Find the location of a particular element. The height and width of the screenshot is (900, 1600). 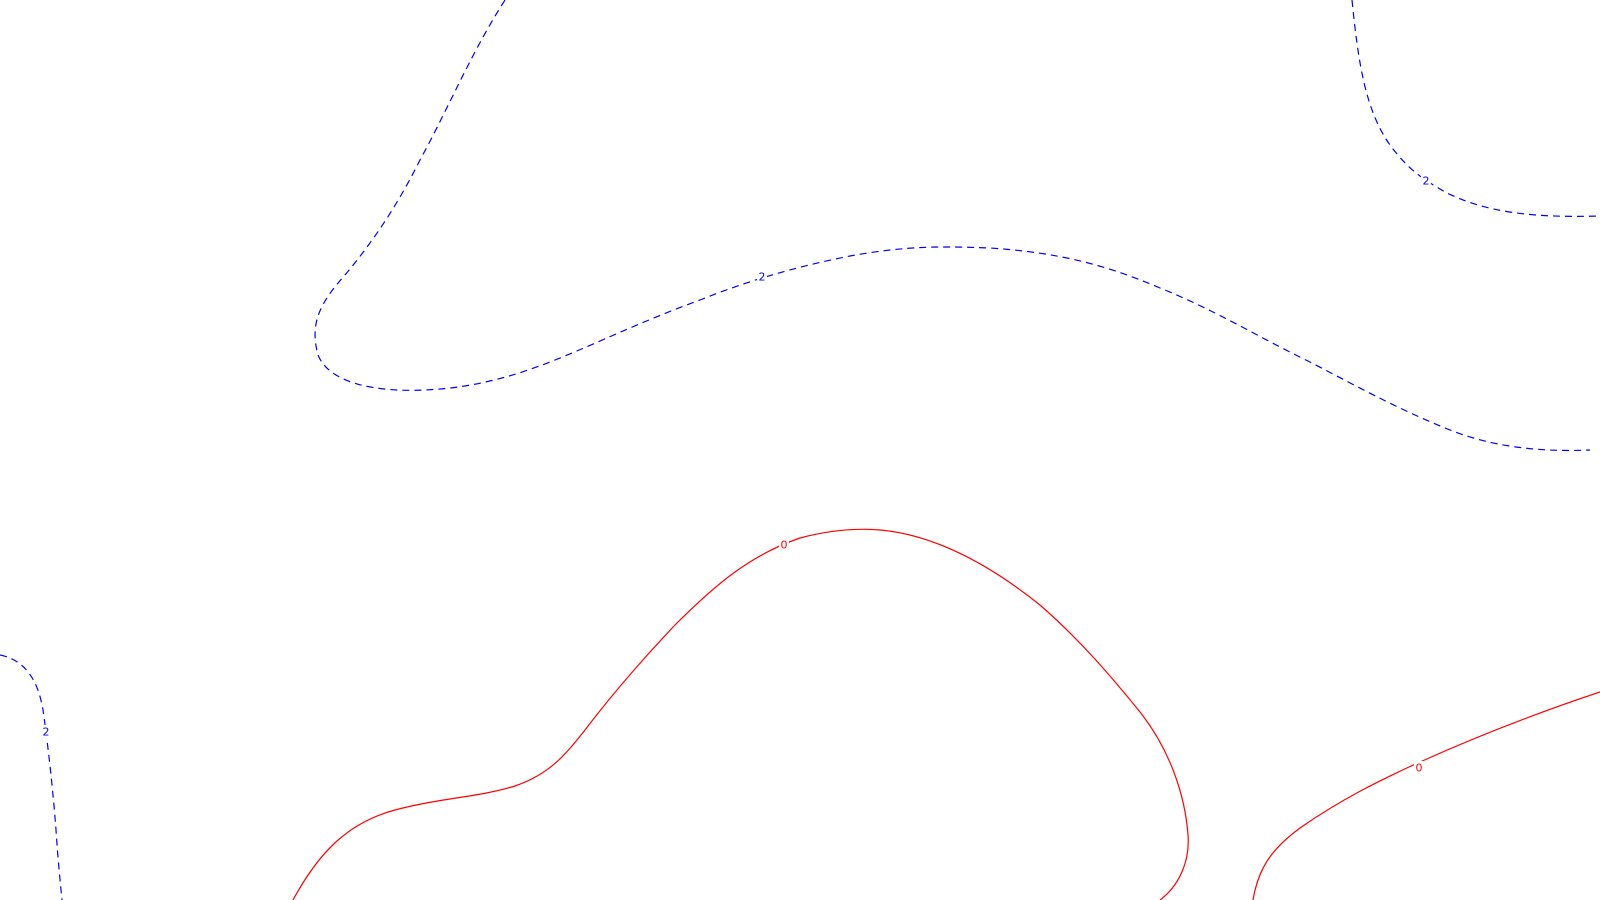

contour-label-red-center: 0 is located at coordinates (784, 545).